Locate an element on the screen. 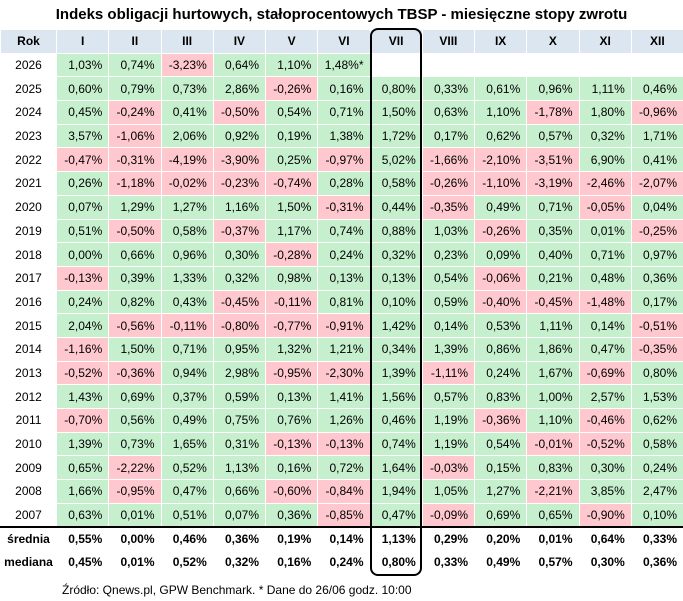 This screenshot has width=683, height=601. return-cell: -0,24% is located at coordinates (135, 112).